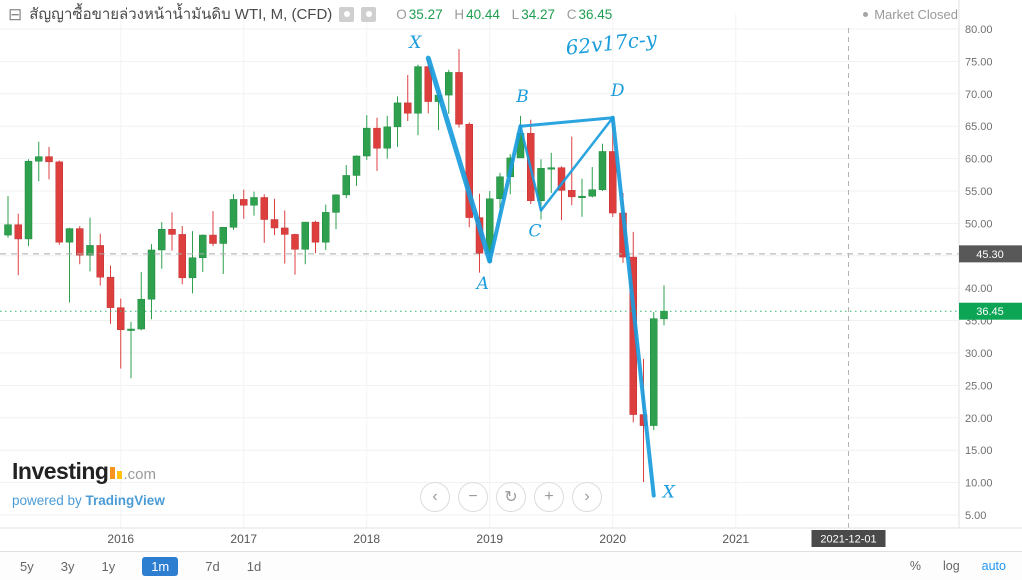 This screenshot has height=580, width=1022. What do you see at coordinates (160, 566) in the screenshot?
I see `range-1m: 1m` at bounding box center [160, 566].